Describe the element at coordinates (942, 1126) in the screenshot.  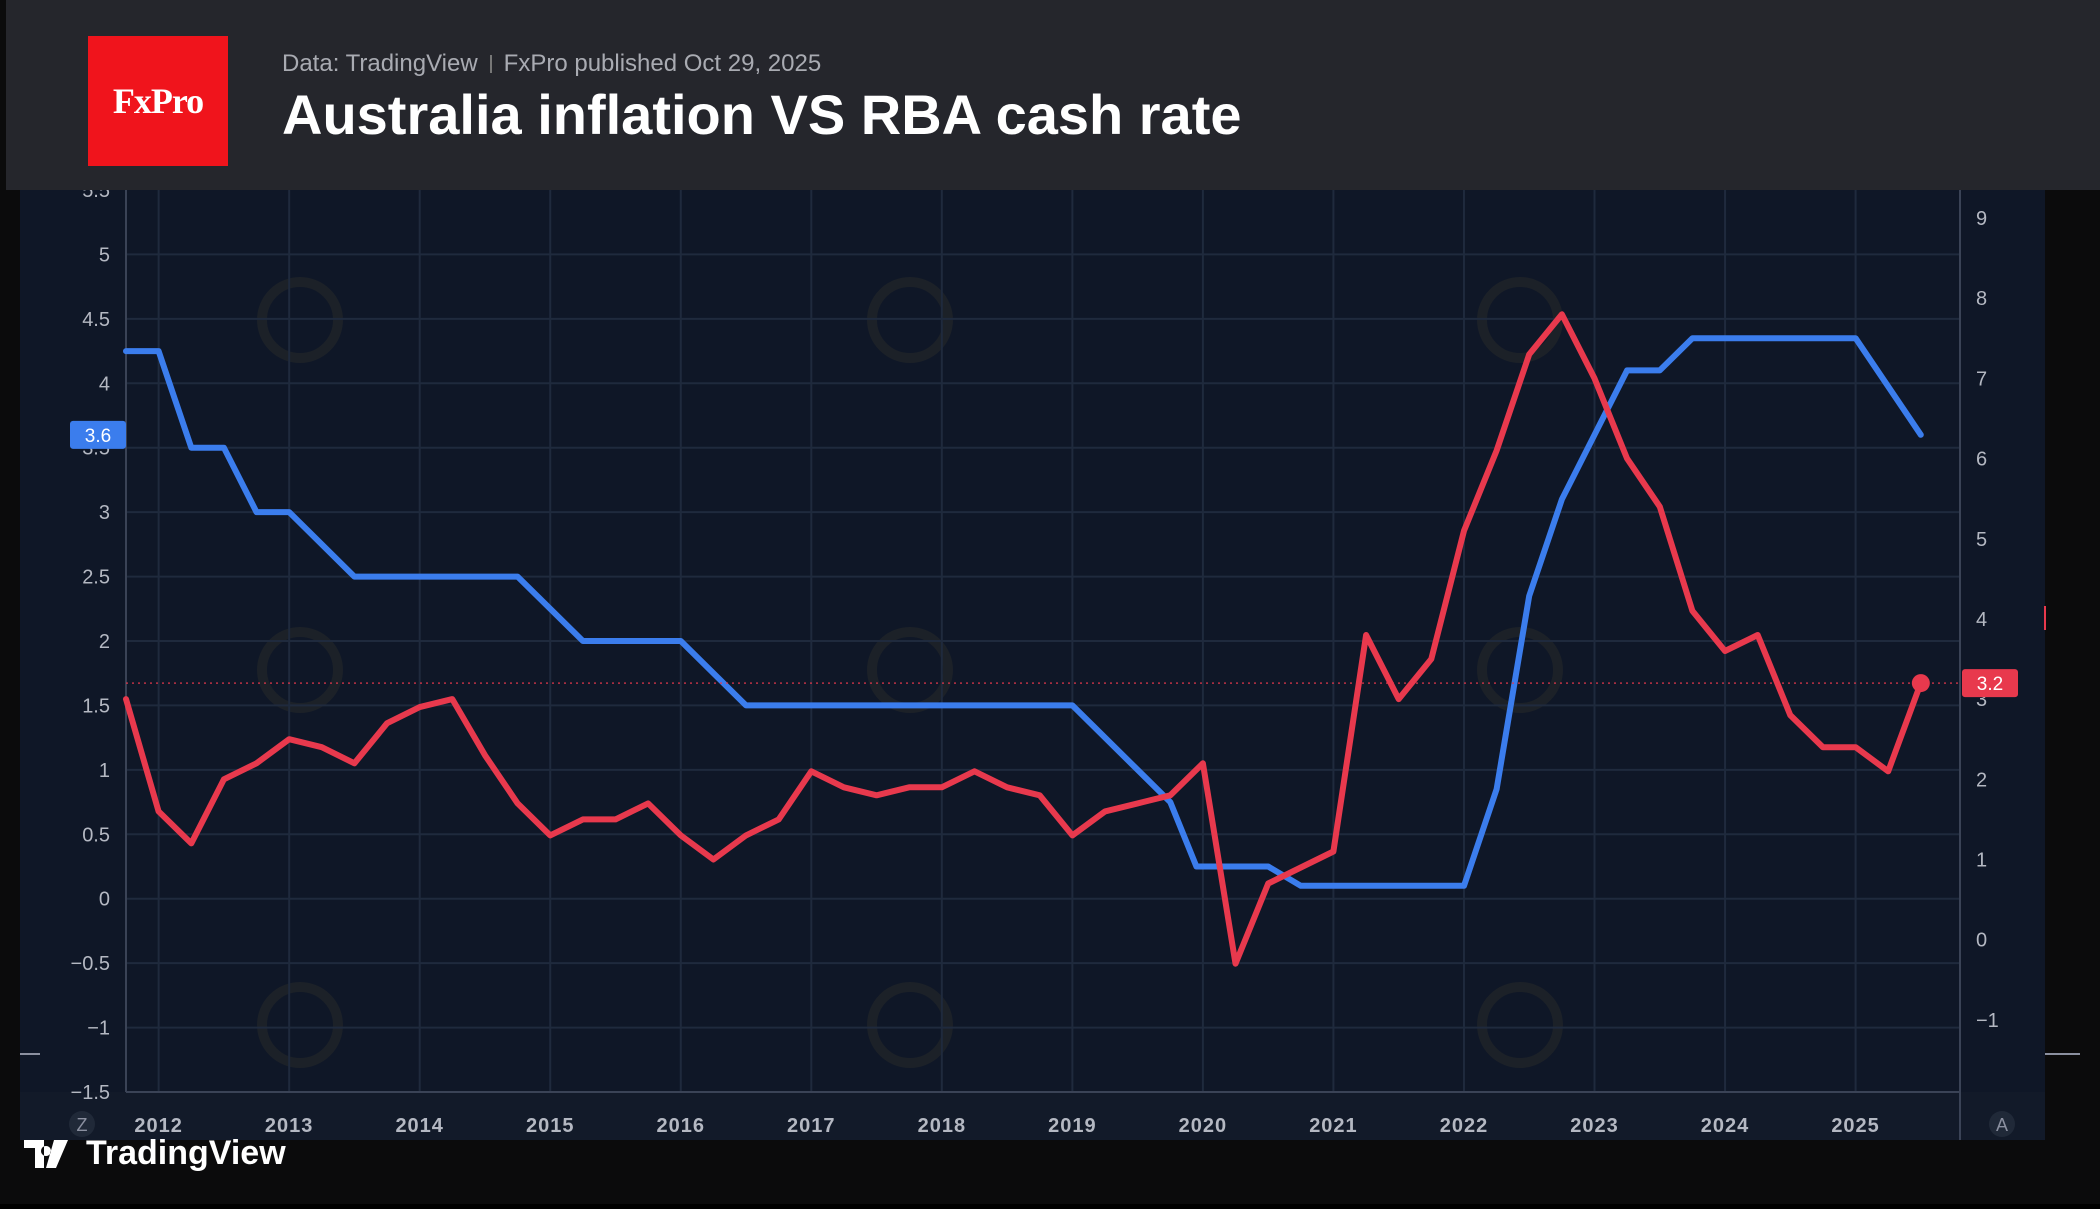
I see `x-tick-label: 2018` at that location.